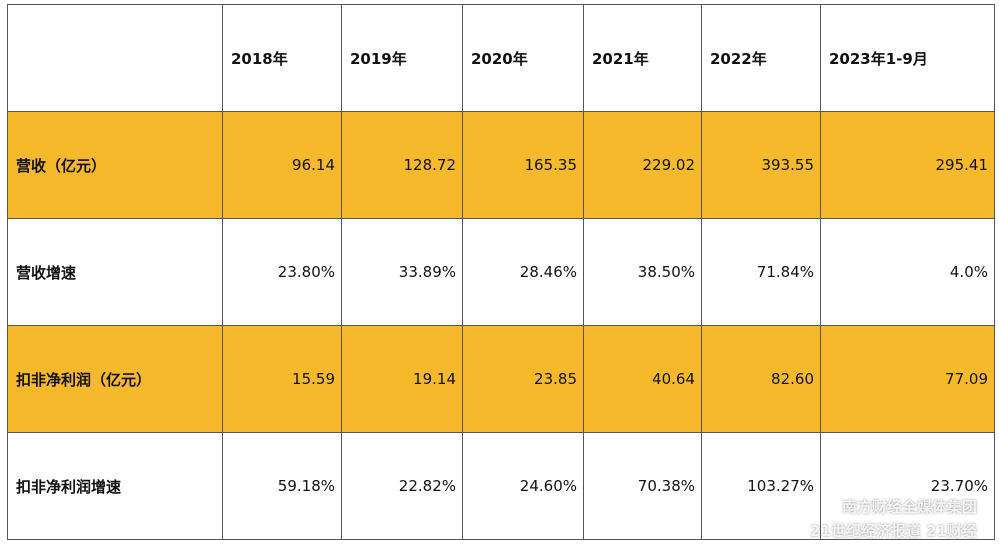 The height and width of the screenshot is (551, 999). Describe the element at coordinates (282, 165) in the screenshot. I see `value-cell: 96.14` at that location.